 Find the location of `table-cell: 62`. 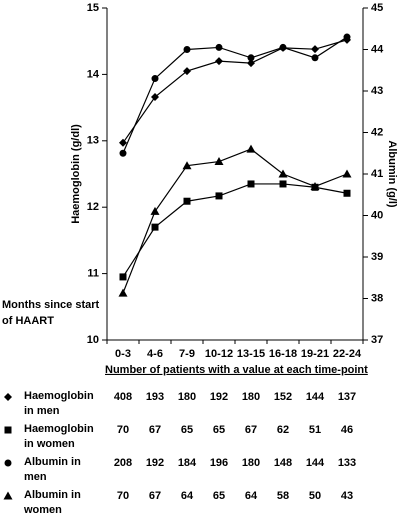

table-cell: 62 is located at coordinates (283, 430).